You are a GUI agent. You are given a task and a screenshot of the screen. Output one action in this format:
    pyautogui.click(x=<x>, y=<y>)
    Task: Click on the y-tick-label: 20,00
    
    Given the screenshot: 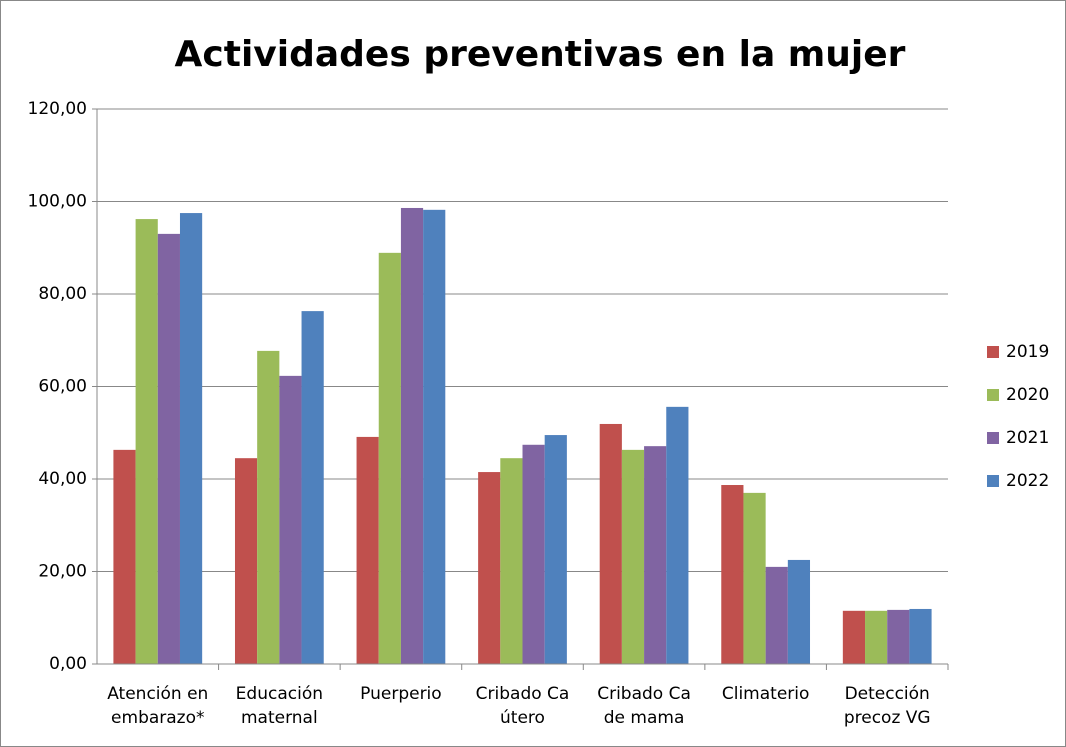 What is the action you would take?
    pyautogui.click(x=62, y=572)
    